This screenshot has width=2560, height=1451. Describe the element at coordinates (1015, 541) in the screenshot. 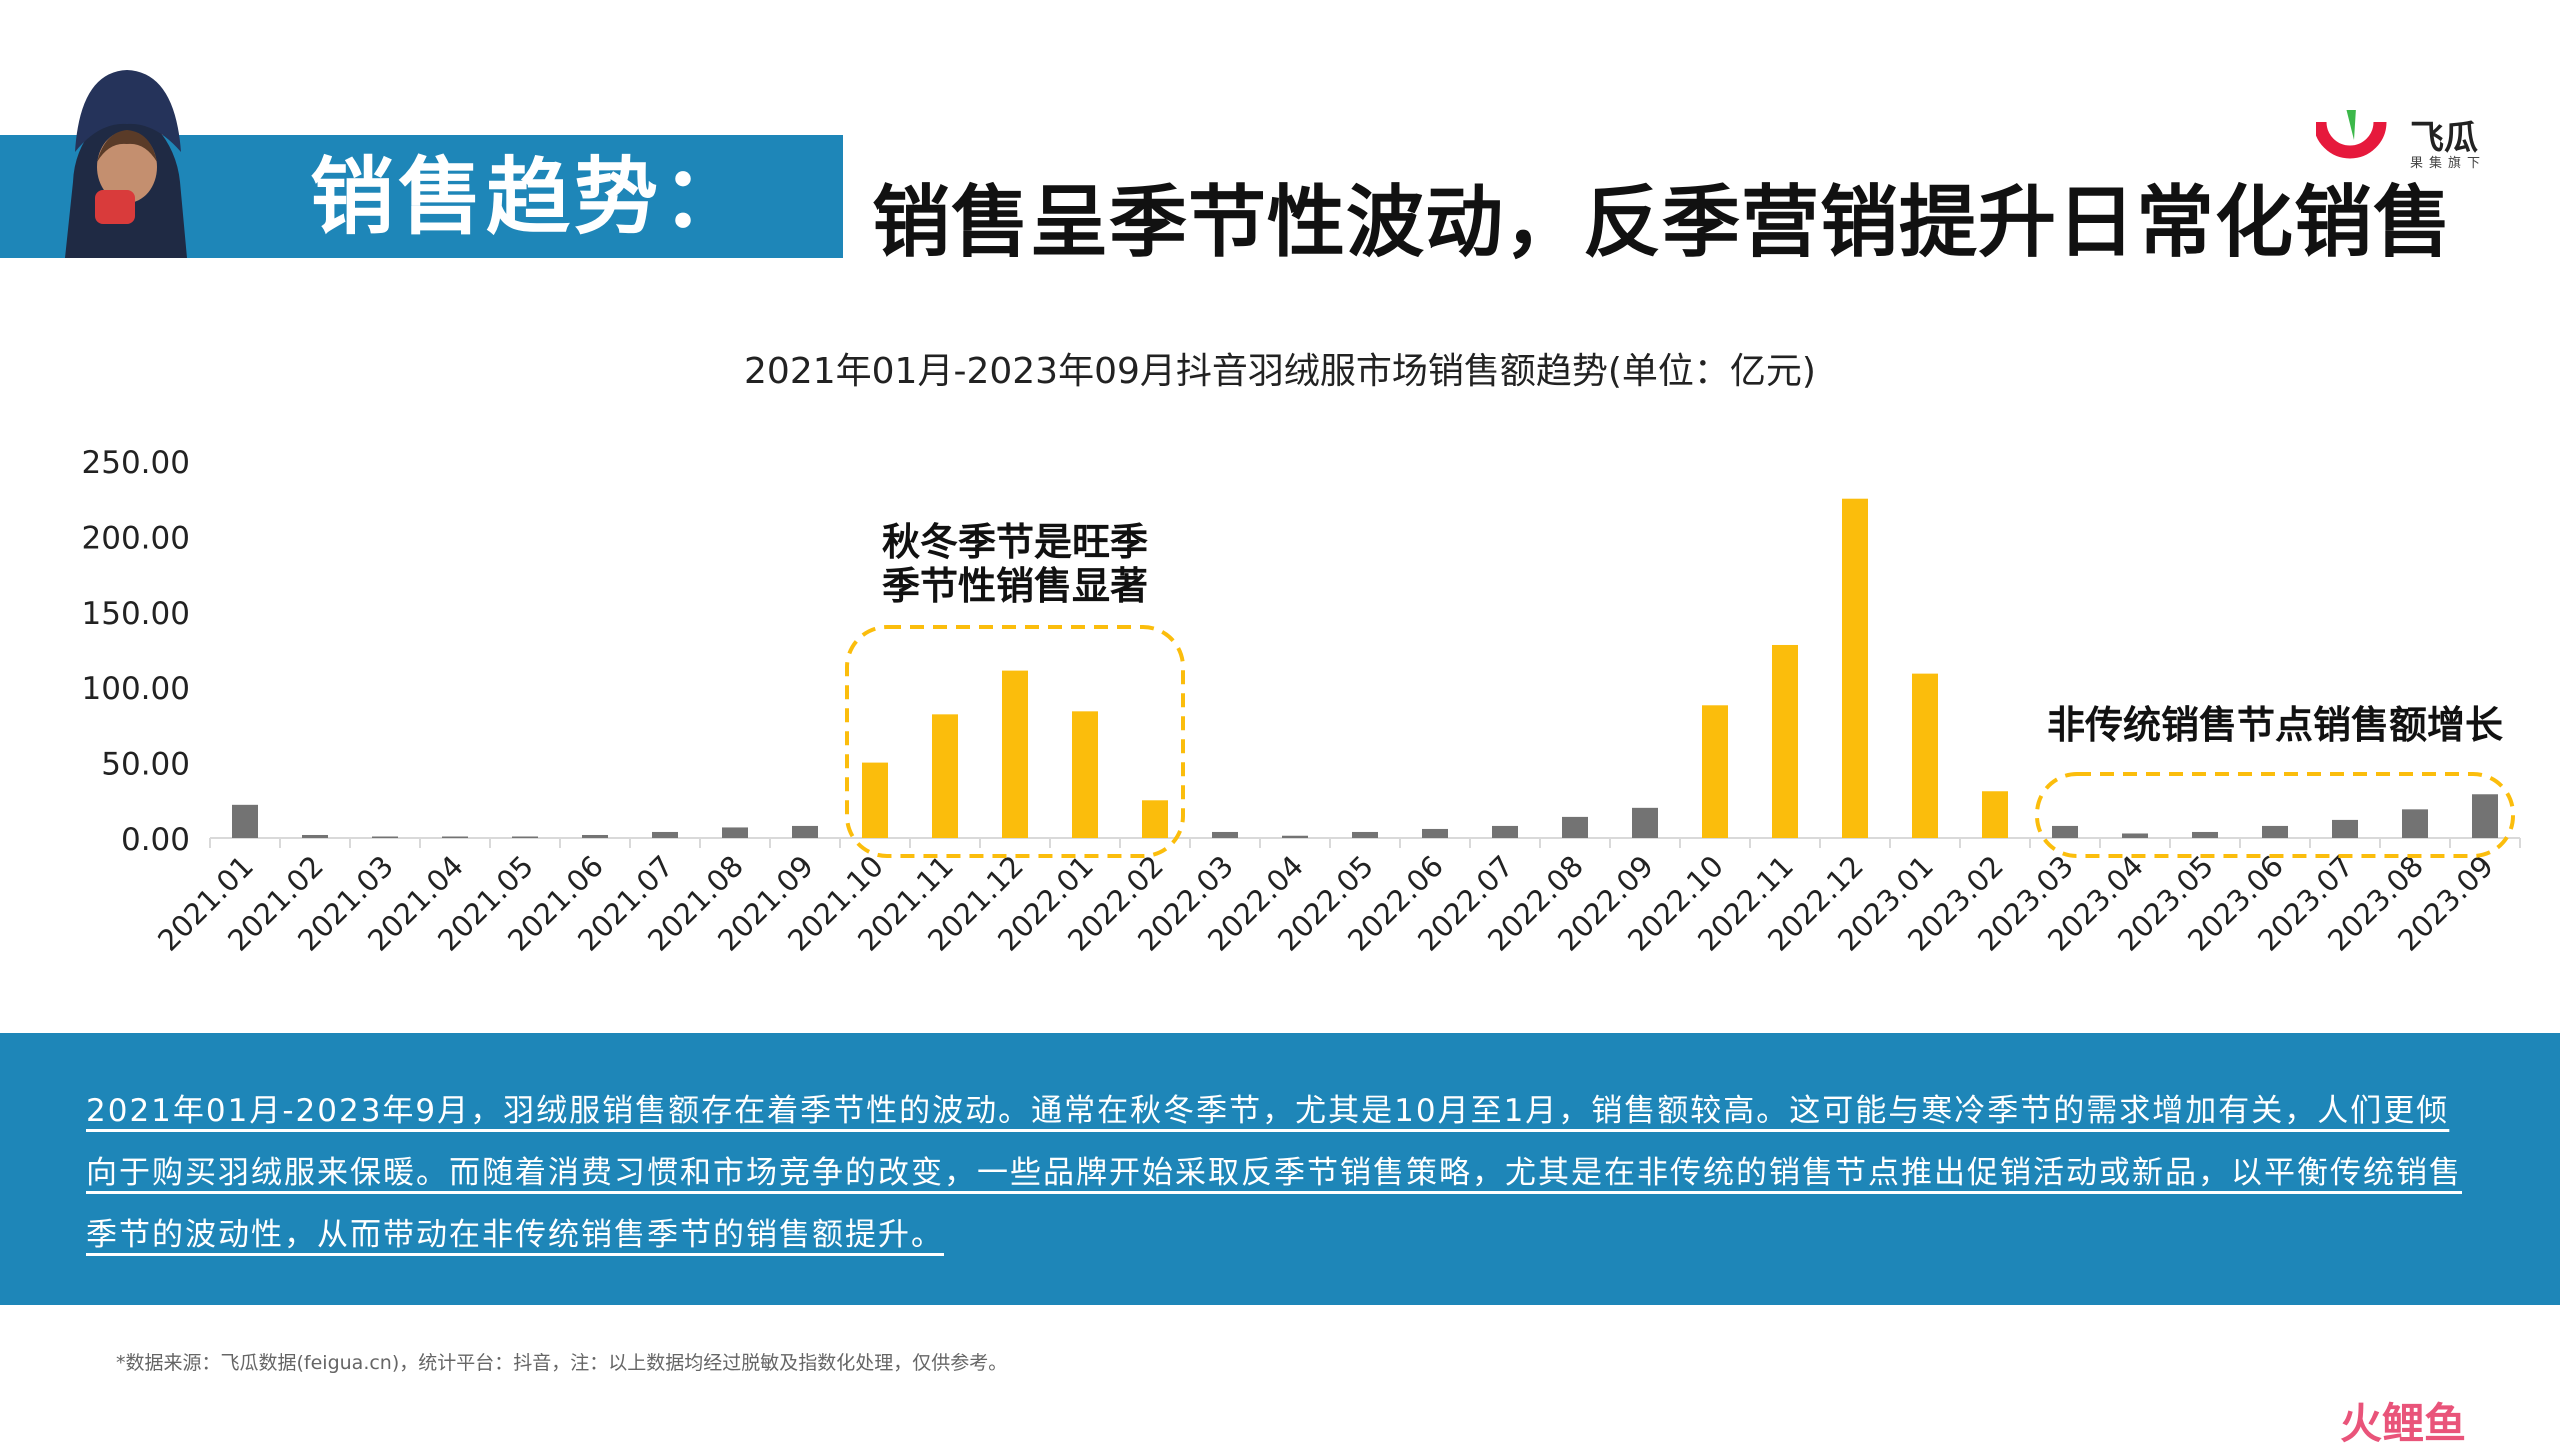

I see `annotation-label: 秋冬季节是旺季` at that location.